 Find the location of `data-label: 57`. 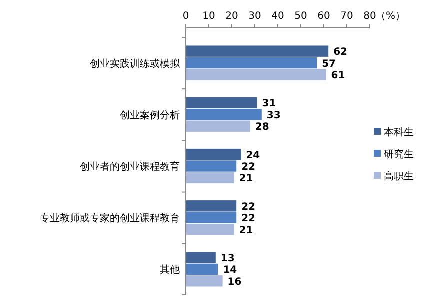

data-label: 57 is located at coordinates (329, 64).